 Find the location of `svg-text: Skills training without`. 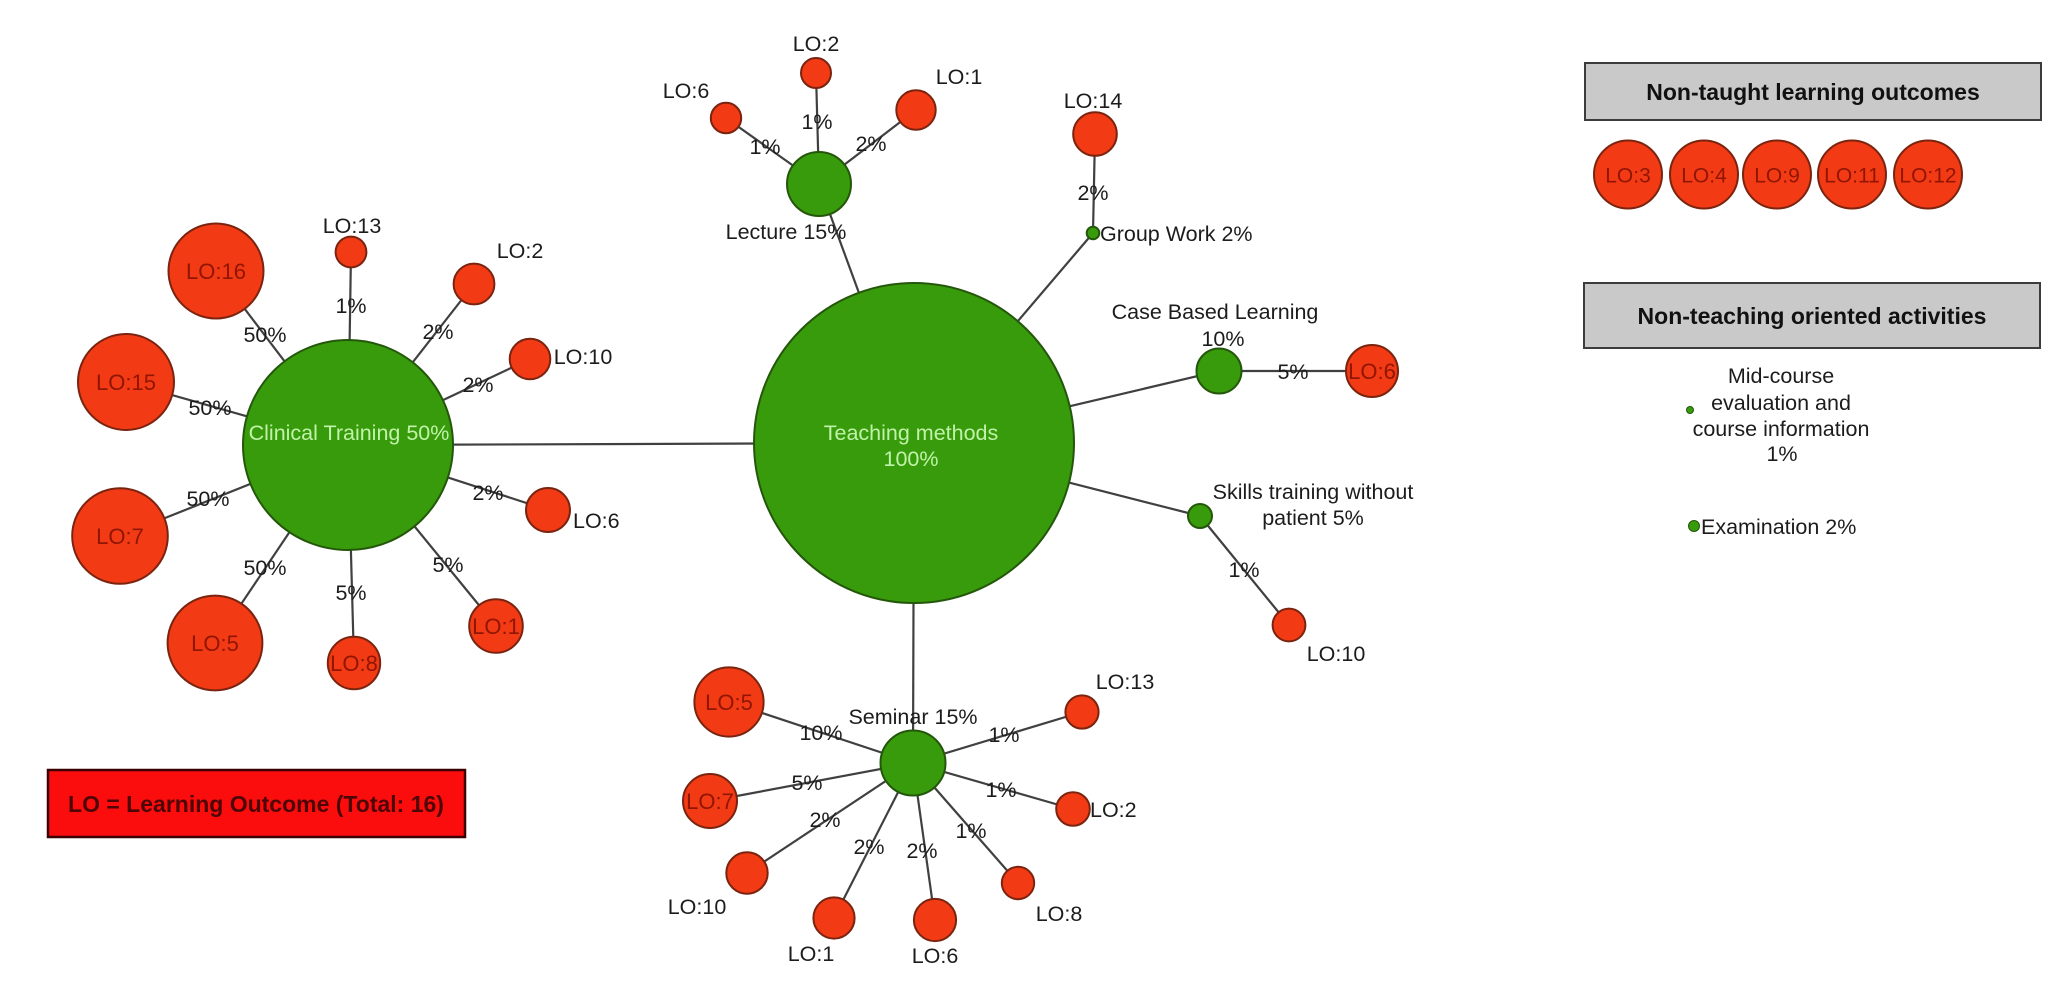

svg-text: Skills training without is located at coordinates (1313, 492).